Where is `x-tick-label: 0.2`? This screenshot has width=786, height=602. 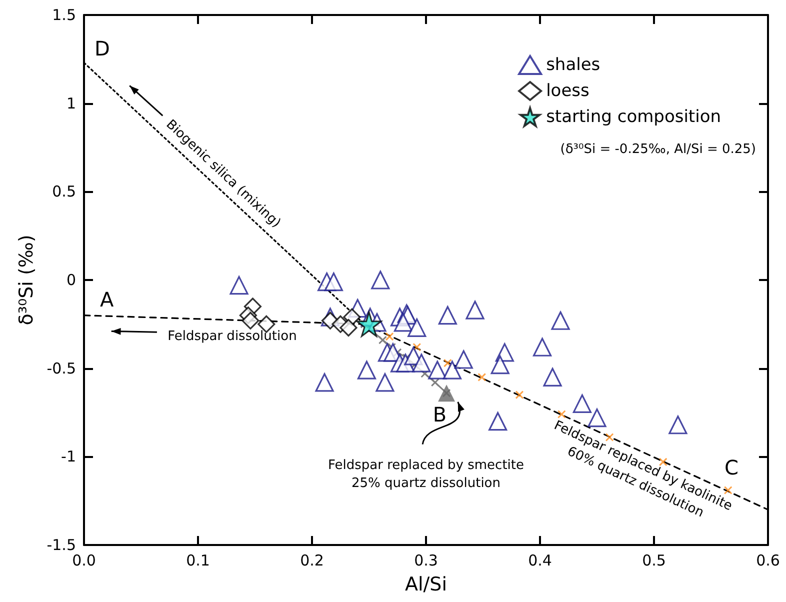 x-tick-label: 0.2 is located at coordinates (312, 561).